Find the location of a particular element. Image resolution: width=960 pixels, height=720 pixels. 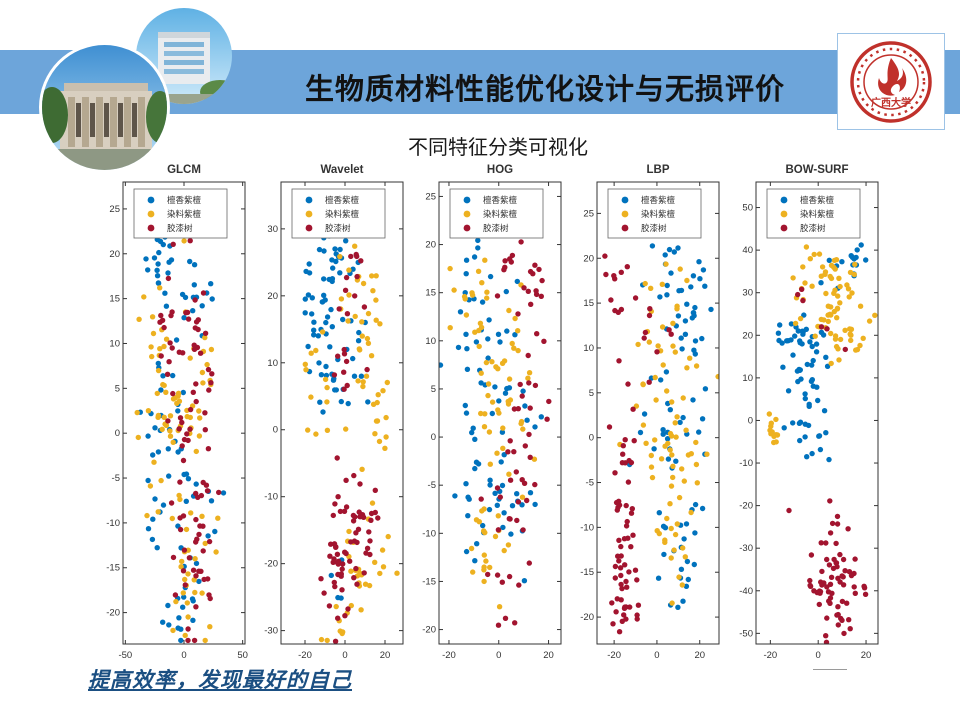

axes-box is located at coordinates (817, 413).